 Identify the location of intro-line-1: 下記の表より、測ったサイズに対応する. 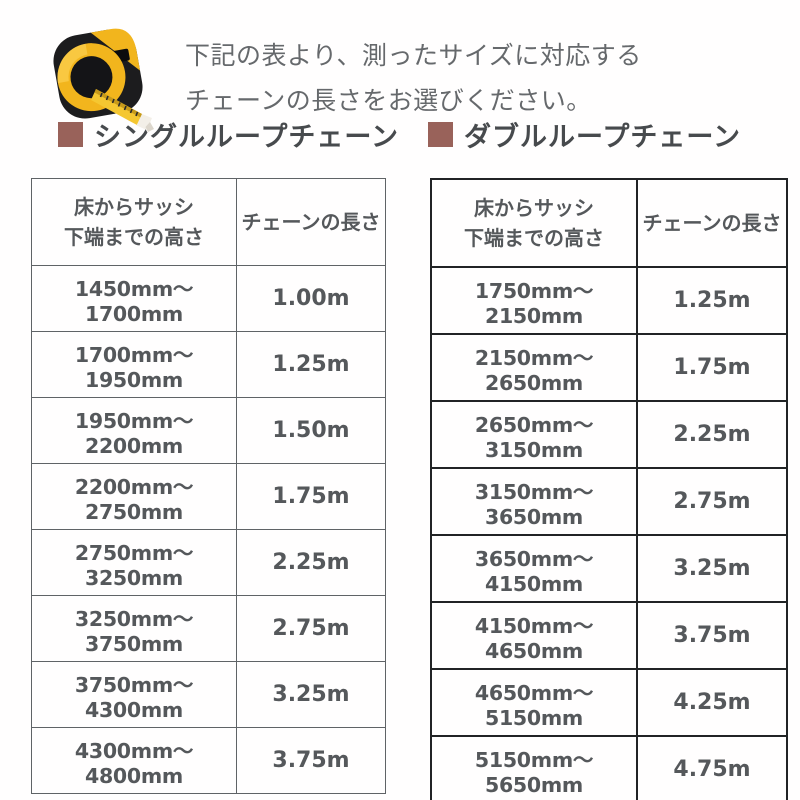
(413, 55).